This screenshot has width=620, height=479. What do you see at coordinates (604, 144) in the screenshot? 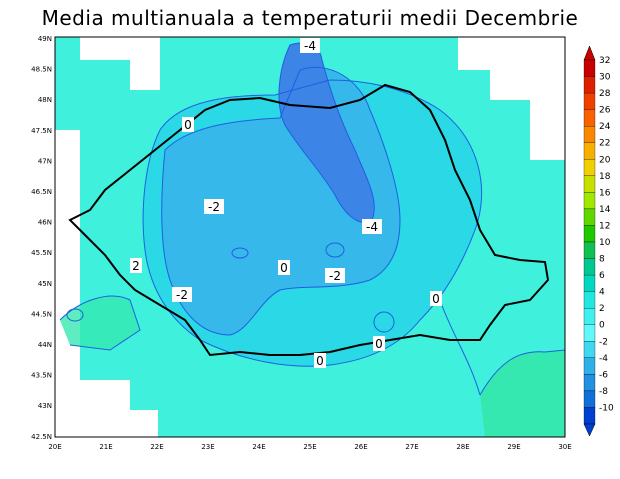
I see `colorbar-label: 22` at bounding box center [604, 144].